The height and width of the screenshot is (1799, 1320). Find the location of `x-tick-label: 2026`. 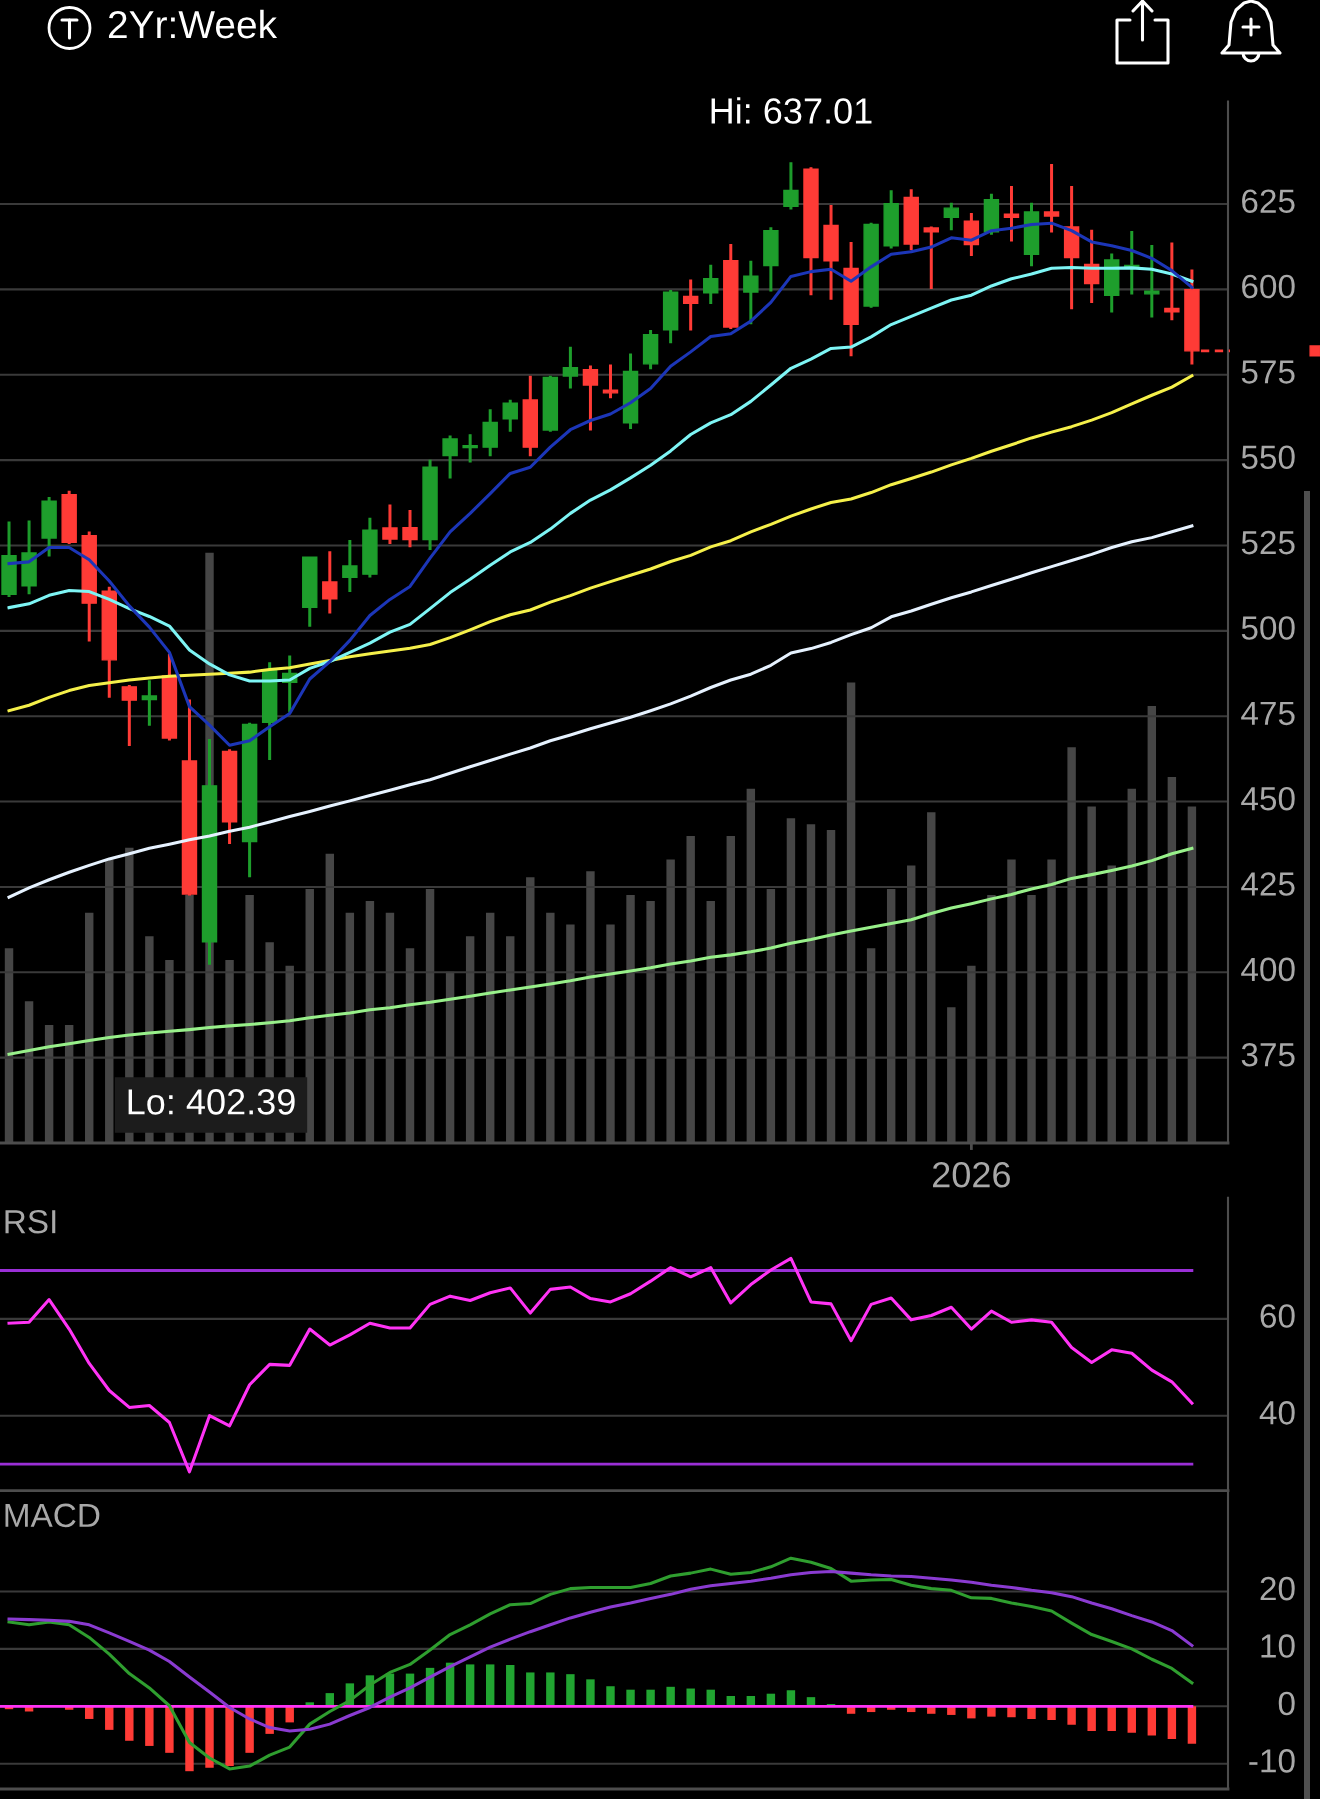

x-tick-label: 2026 is located at coordinates (971, 1175).